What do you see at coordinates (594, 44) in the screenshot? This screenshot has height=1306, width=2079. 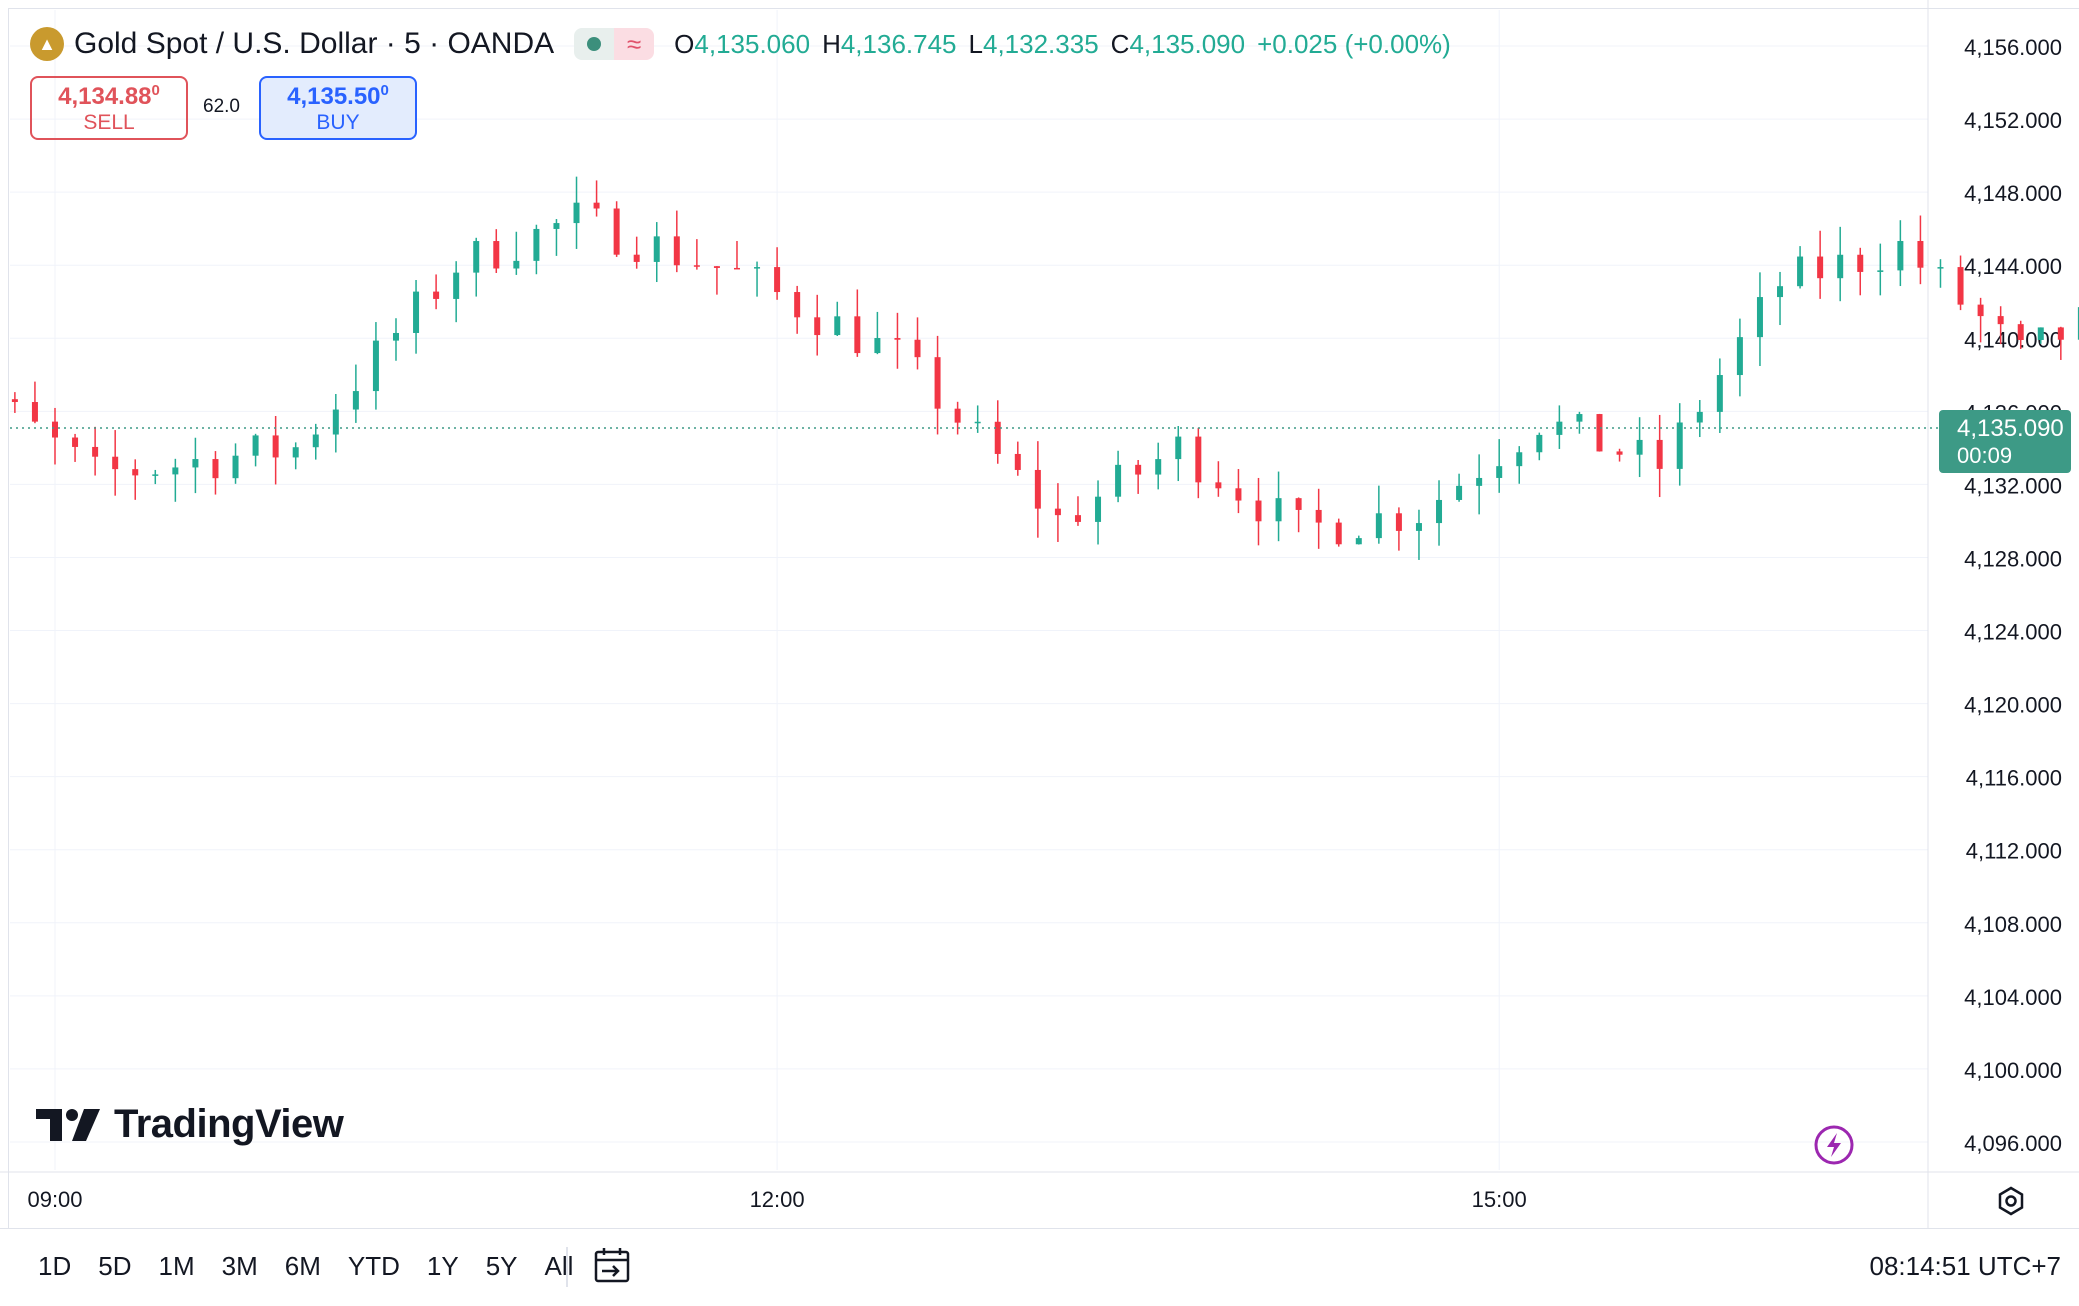 I see `market-open-dot-icon` at bounding box center [594, 44].